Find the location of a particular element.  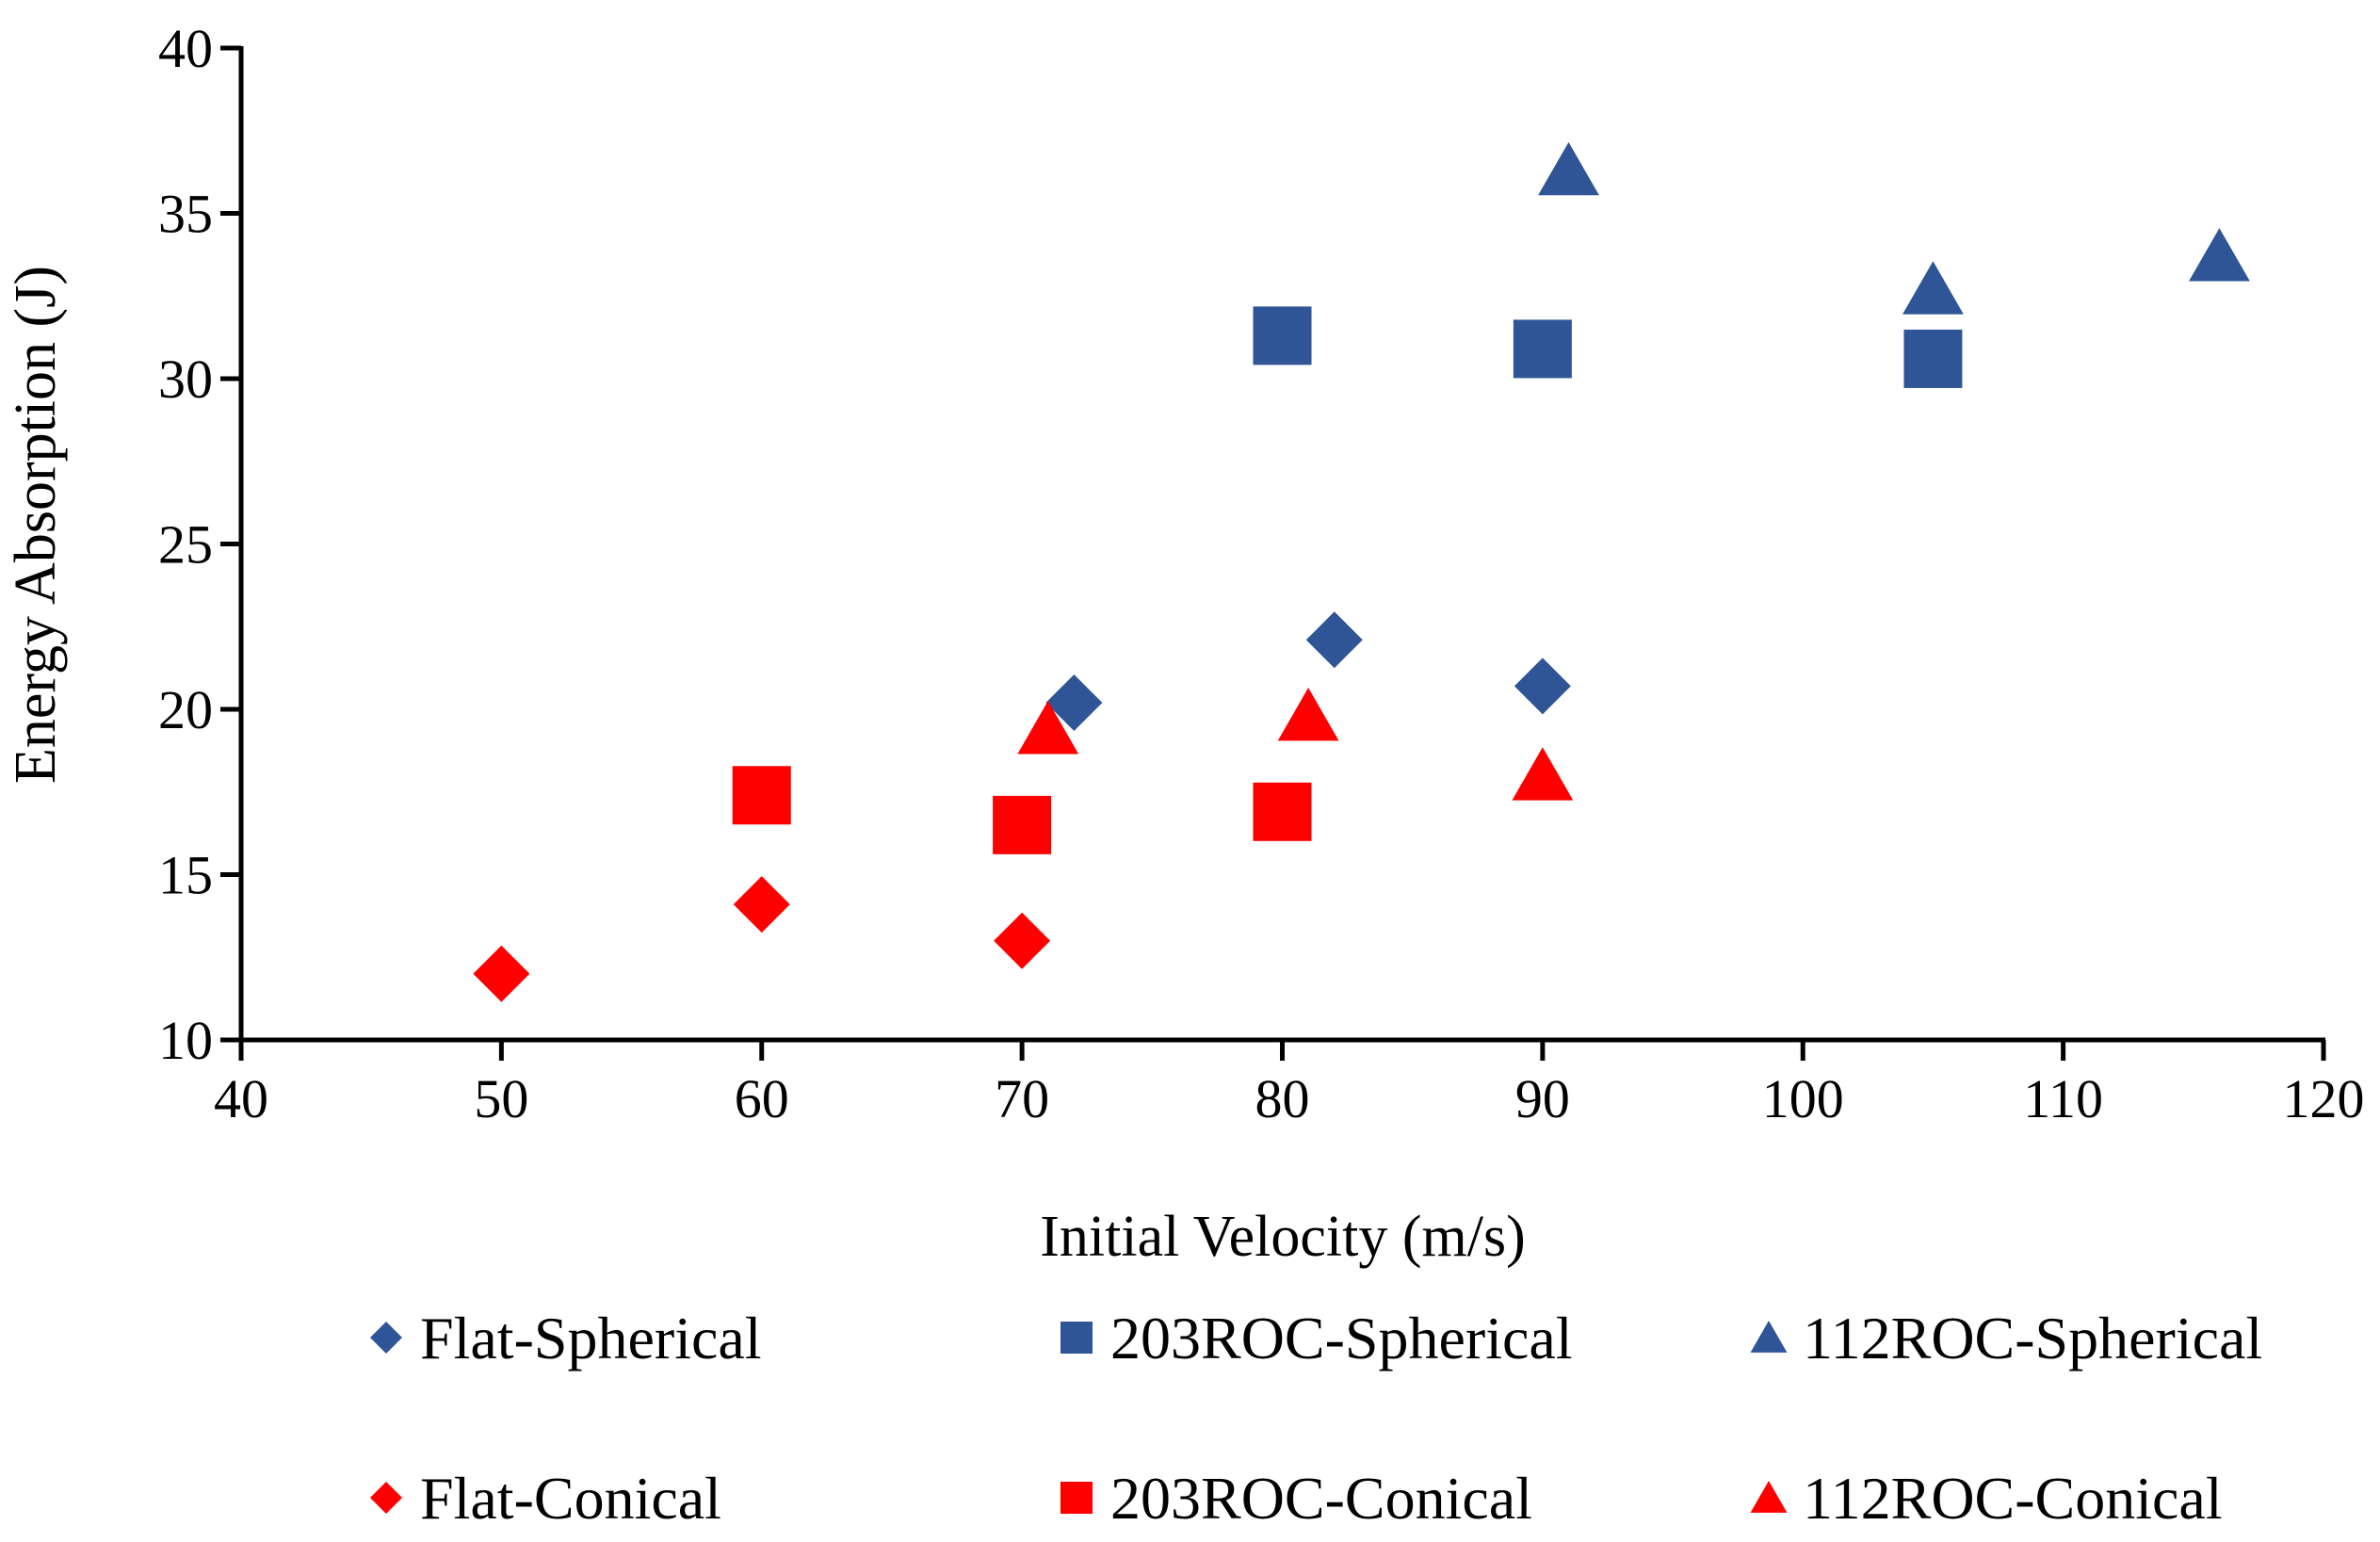

legend-label: 203ROC-Conical is located at coordinates (1321, 1498).